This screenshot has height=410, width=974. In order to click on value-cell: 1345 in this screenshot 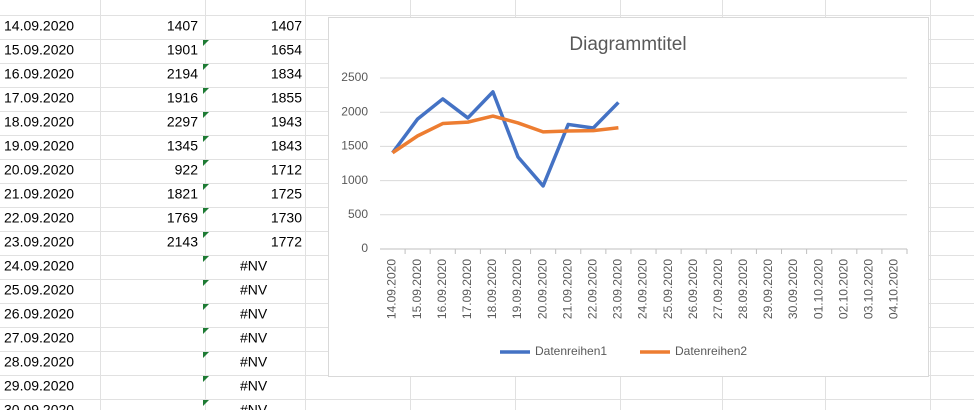, I will do `click(182, 146)`.